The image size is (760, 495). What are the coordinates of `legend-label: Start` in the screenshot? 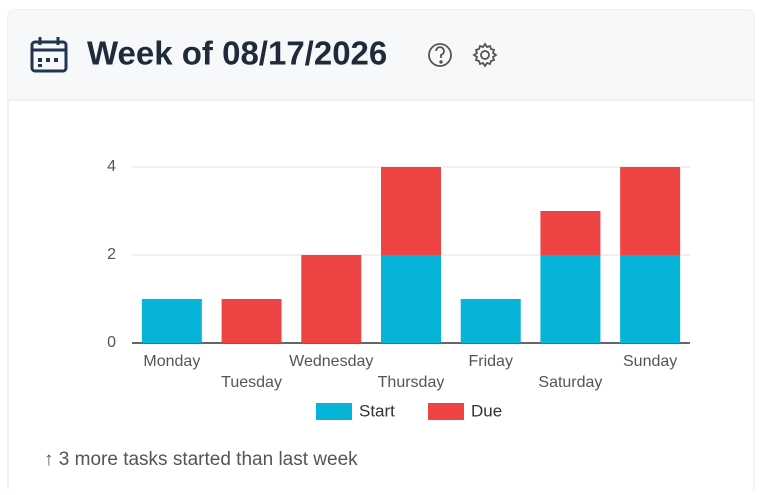 It's located at (377, 410).